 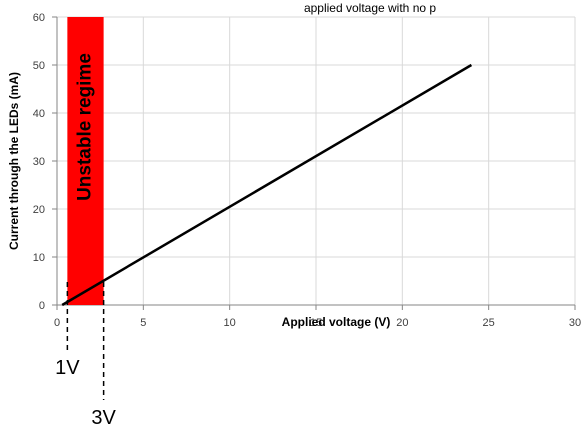 I want to click on y-tick-label: 40, so click(x=39, y=114).